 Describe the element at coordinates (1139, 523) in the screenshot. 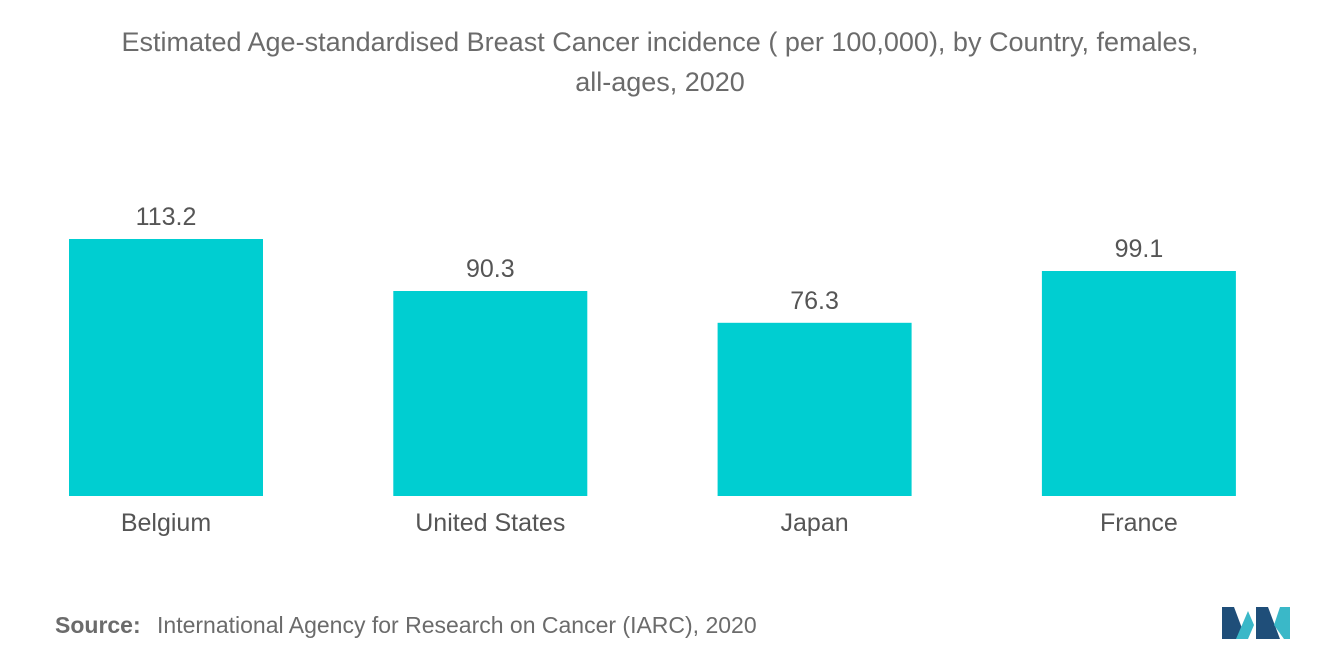

I see `category-label: France` at that location.